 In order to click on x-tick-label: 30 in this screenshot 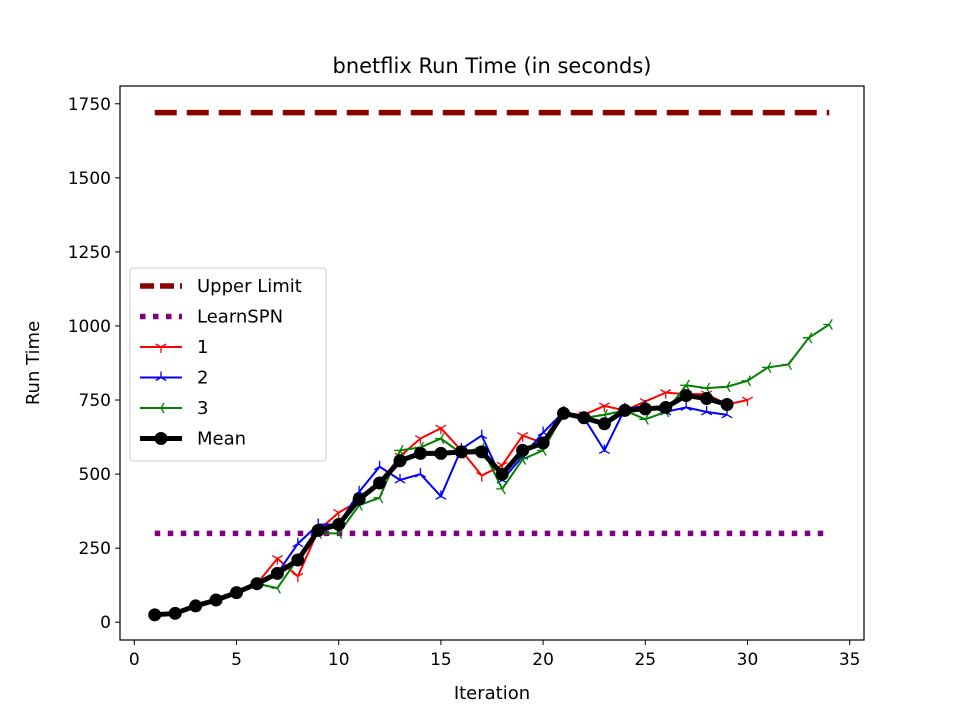, I will do `click(748, 660)`.